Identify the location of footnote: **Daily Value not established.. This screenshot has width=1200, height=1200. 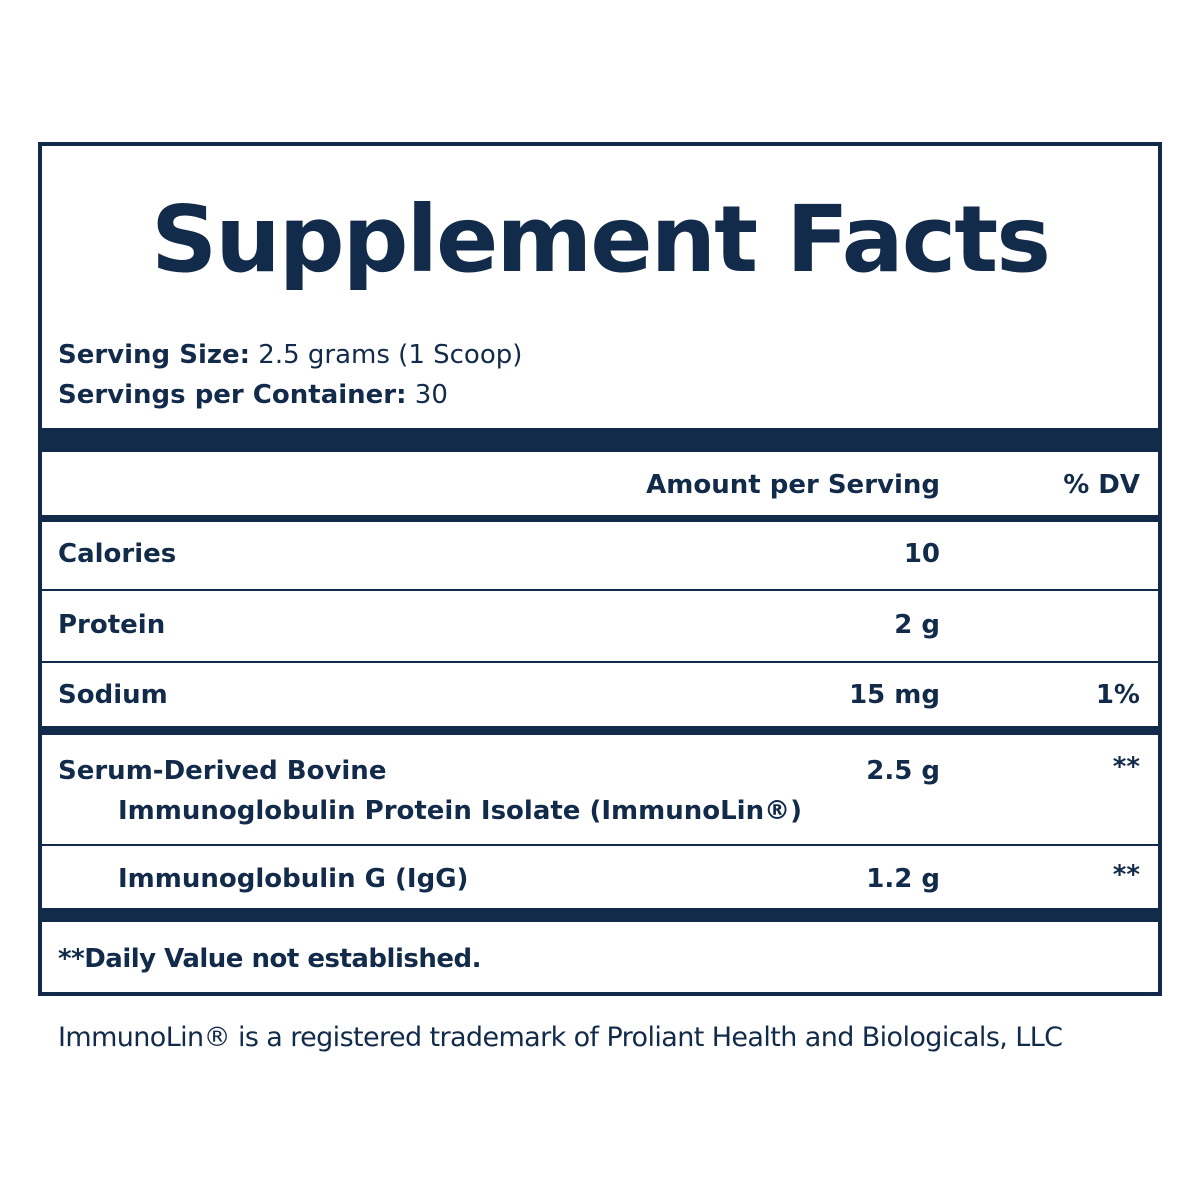
(269, 959).